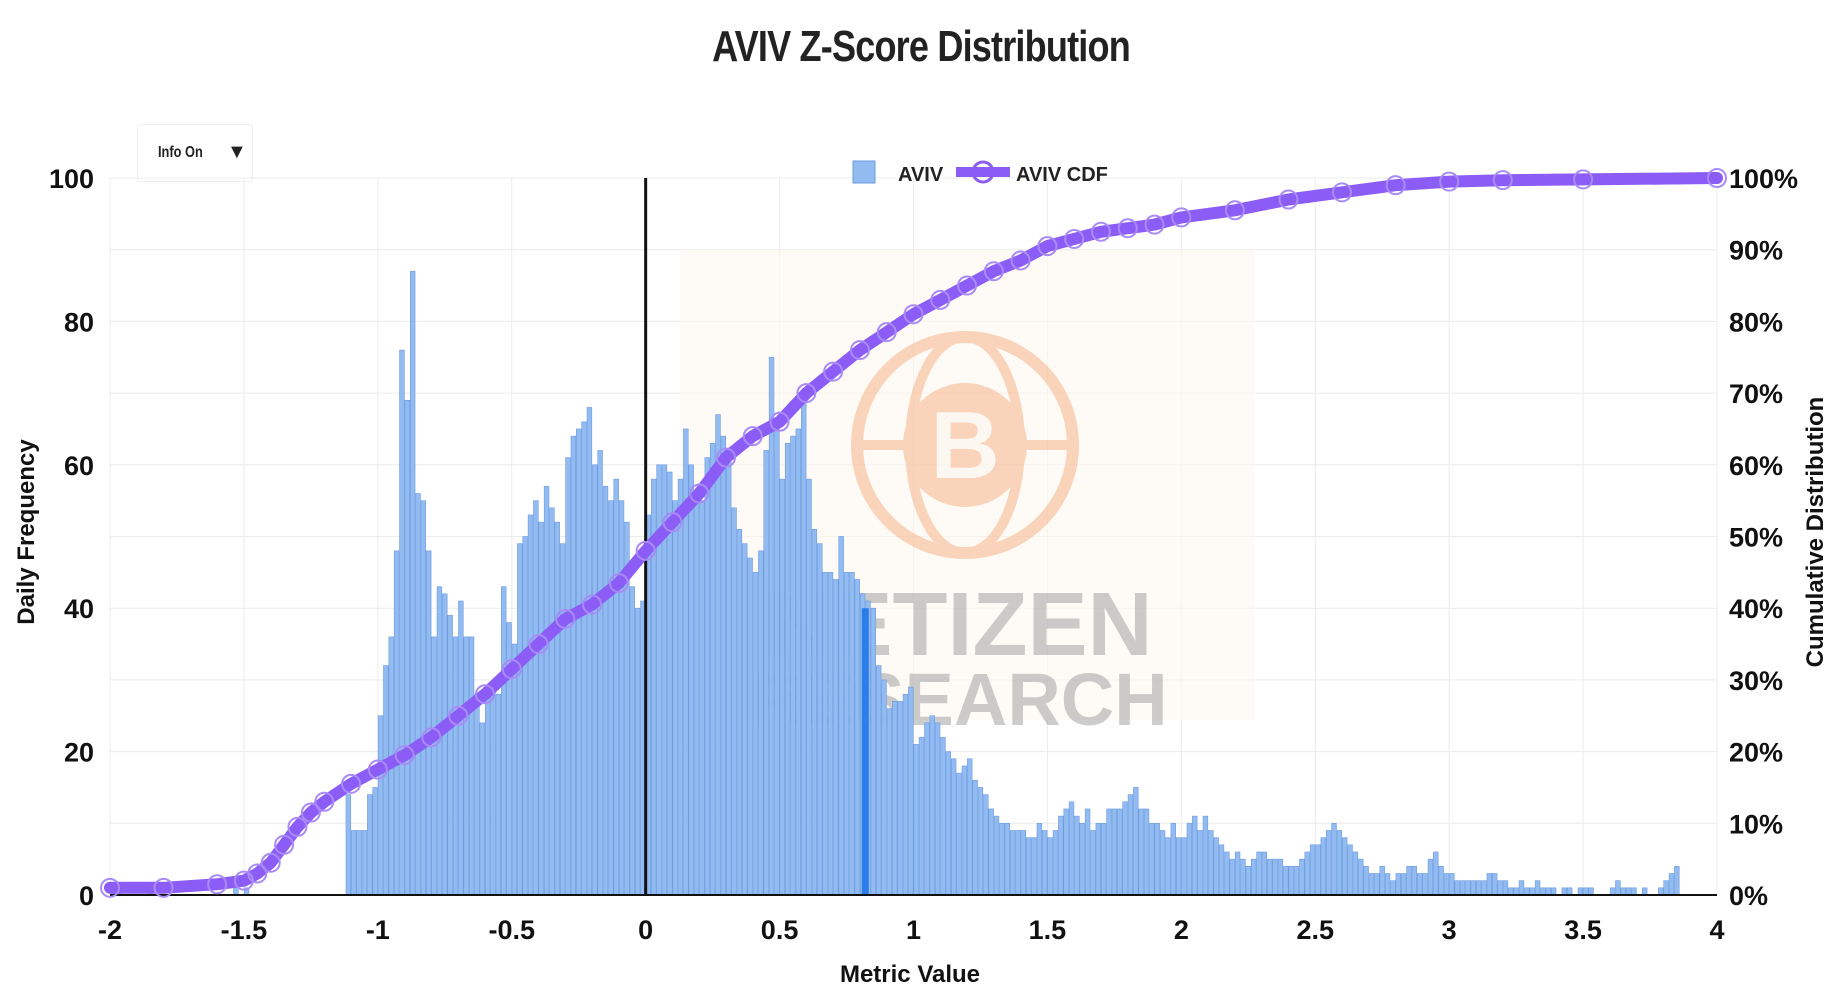 This screenshot has width=1842, height=1002. What do you see at coordinates (1062, 175) in the screenshot?
I see `legend-label-cdf: AVIV CDF` at bounding box center [1062, 175].